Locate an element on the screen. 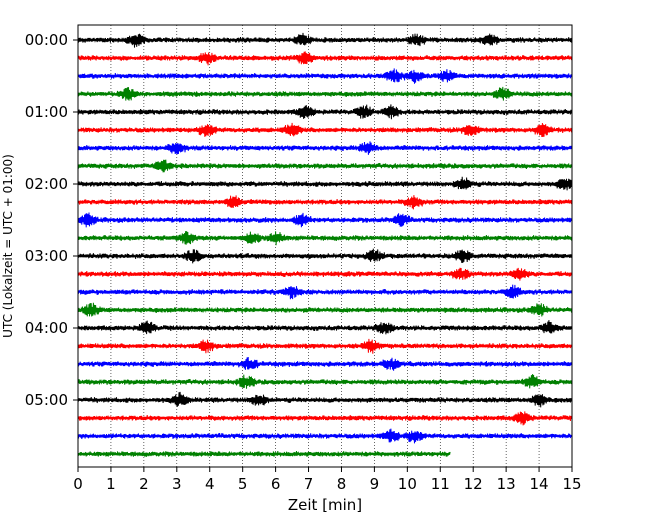 Image resolution: width=650 pixels, height=524 pixels. x-axis-label: Zeit [min] is located at coordinates (325, 505).